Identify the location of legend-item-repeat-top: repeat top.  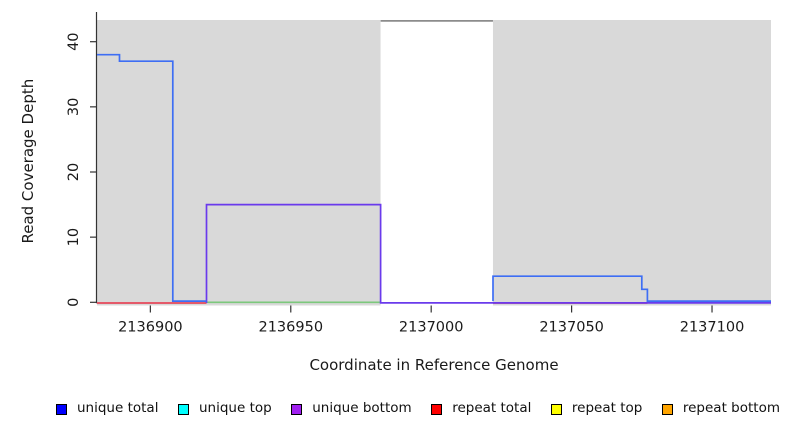
(596, 408).